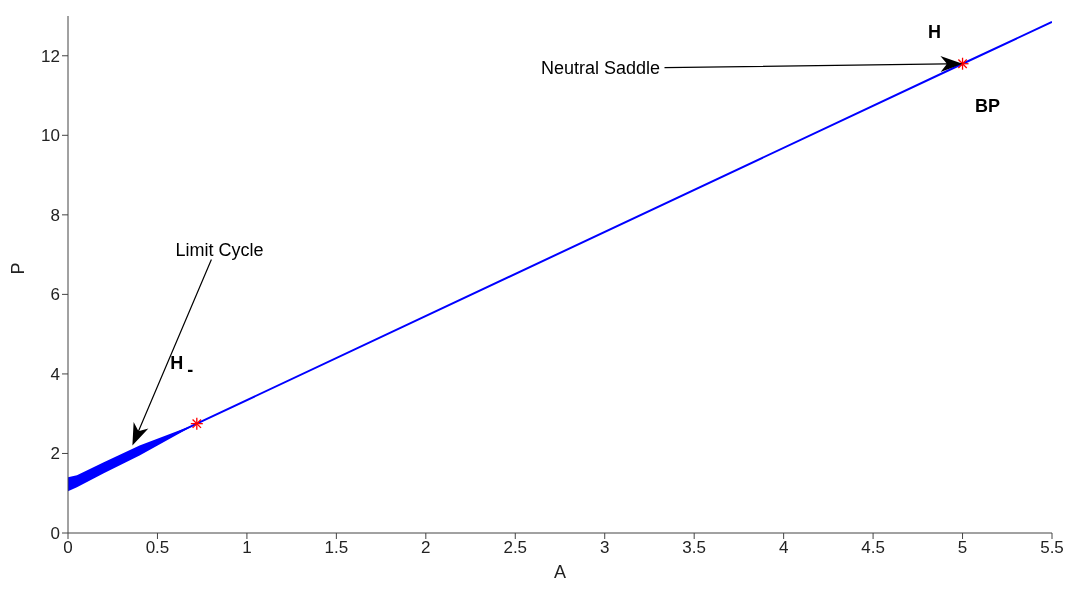 The width and height of the screenshot is (1080, 597). What do you see at coordinates (50, 56) in the screenshot?
I see `y-tick-label: 12` at bounding box center [50, 56].